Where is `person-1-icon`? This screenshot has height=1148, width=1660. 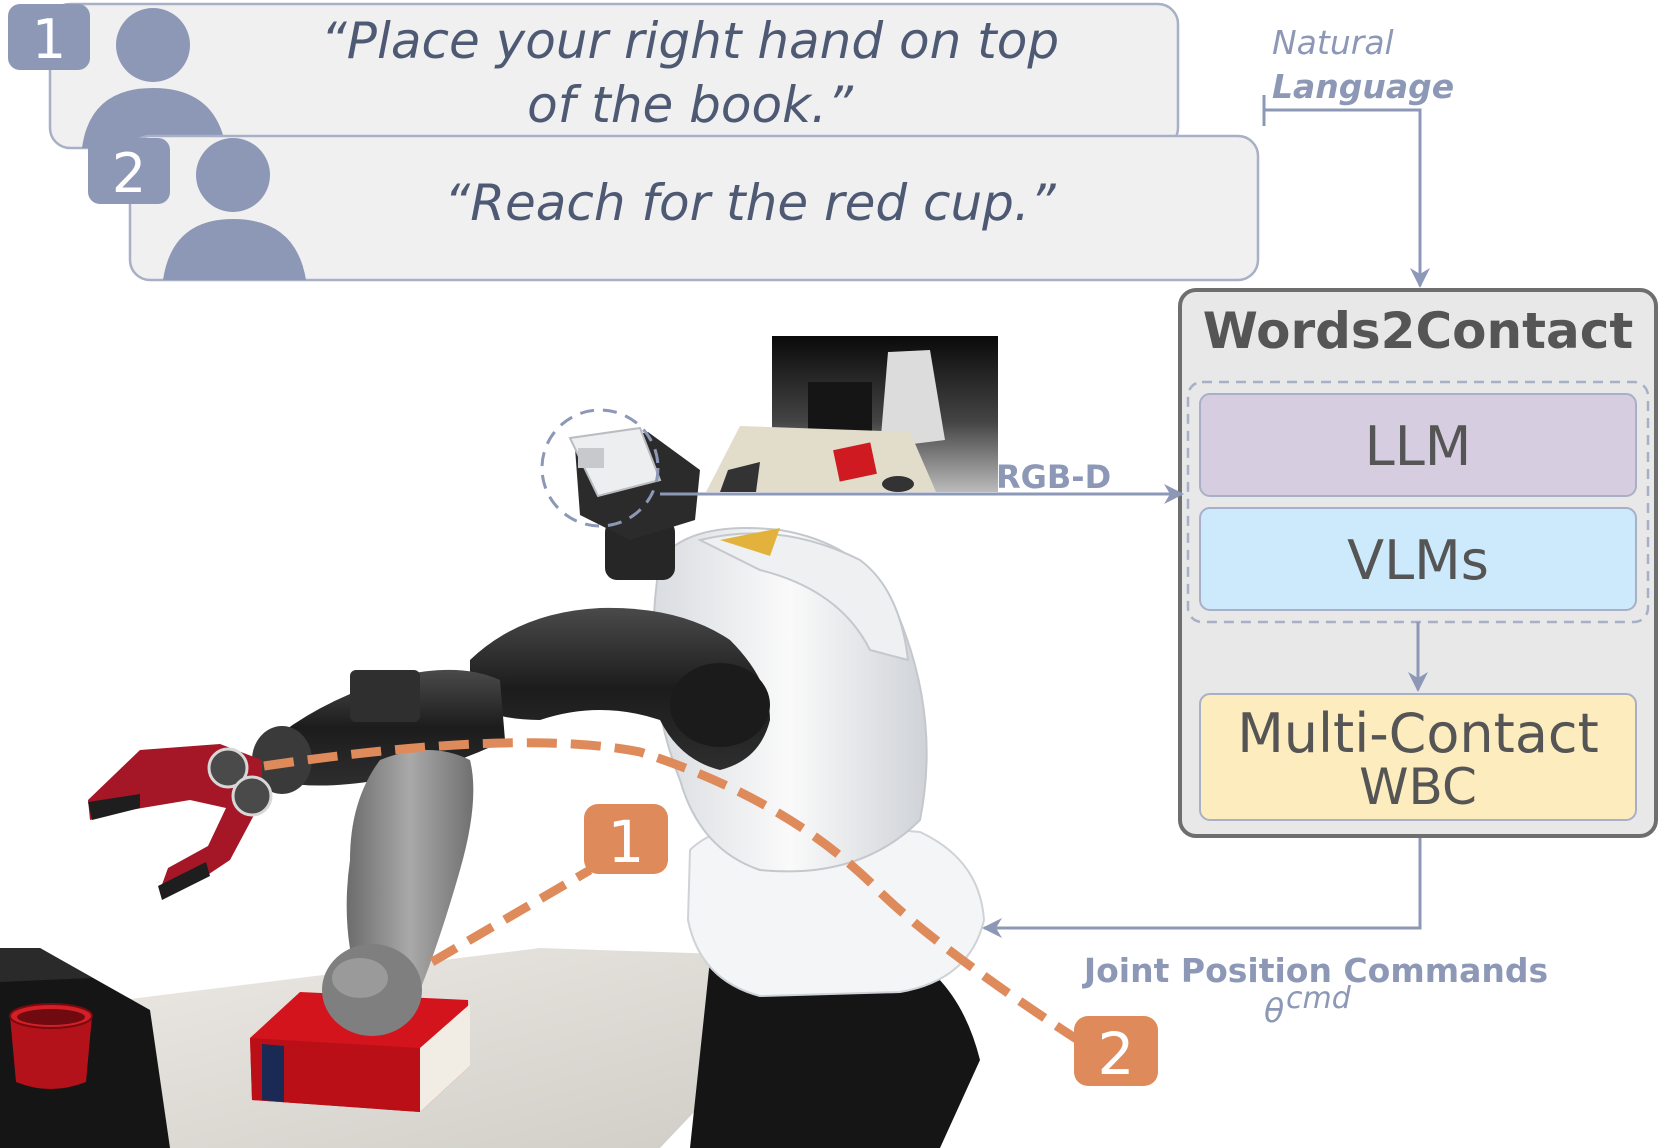
person-1-icon is located at coordinates (154, 78).